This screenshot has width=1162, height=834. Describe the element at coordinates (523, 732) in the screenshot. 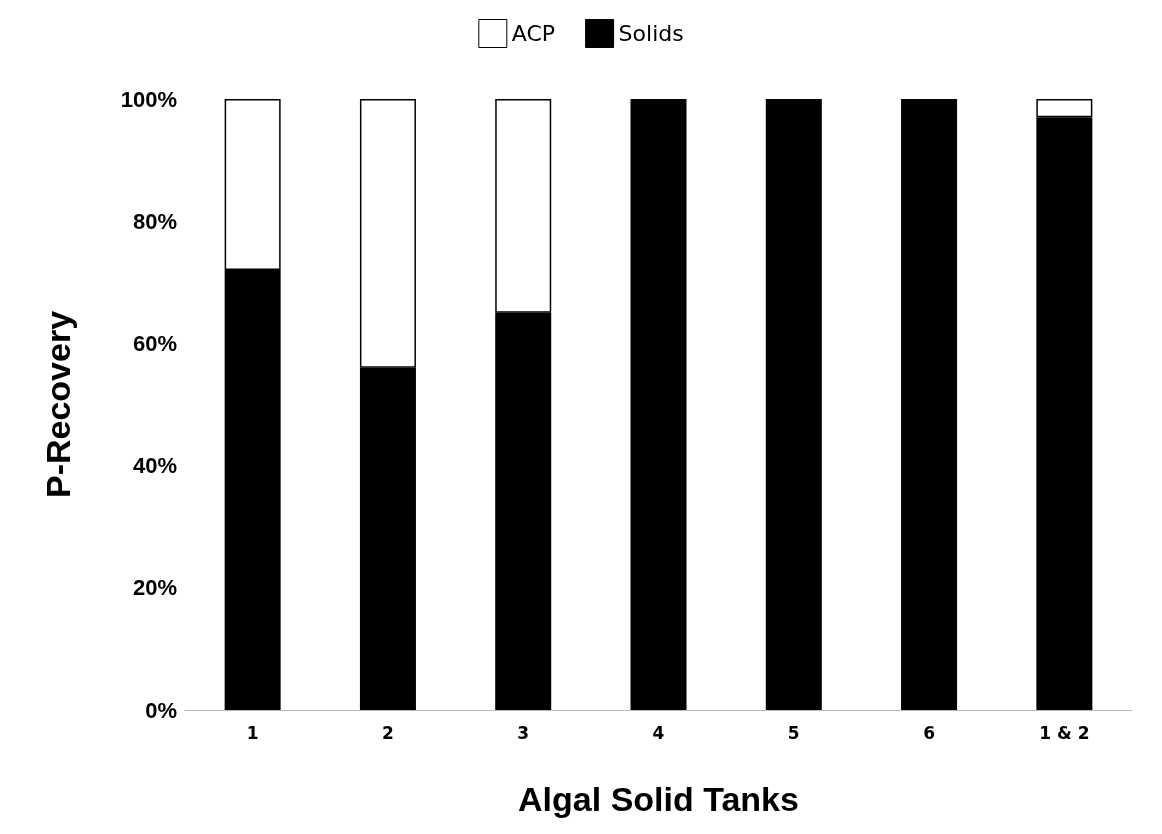

I see `x-tick-label: 3` at that location.